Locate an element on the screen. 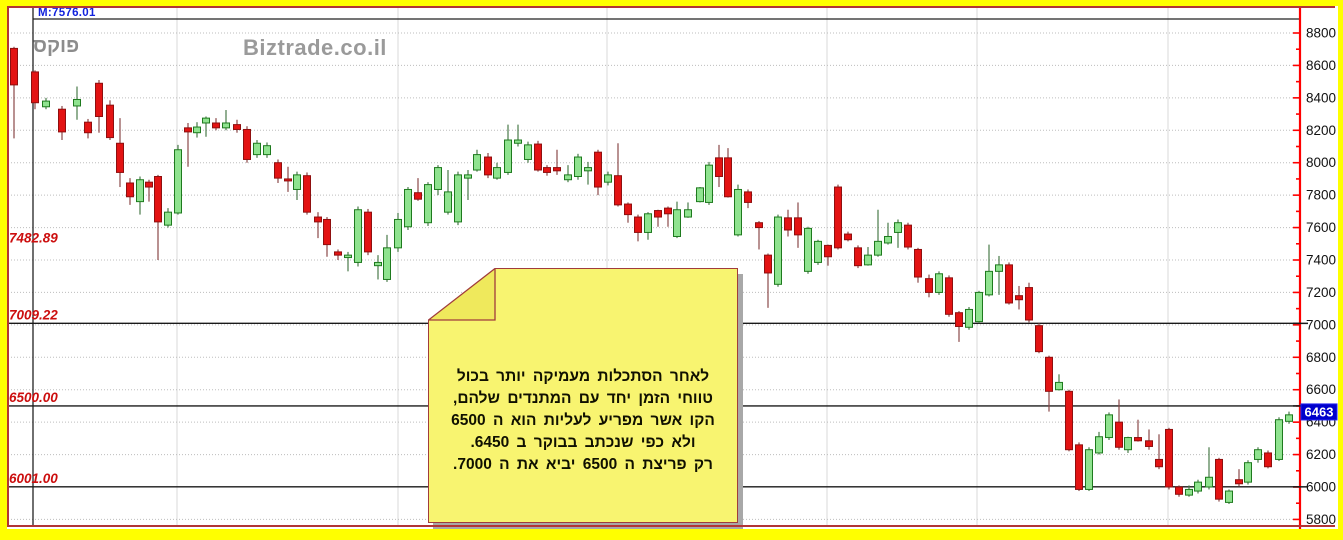 This screenshot has width=1343, height=540. note-line: לאחר הסתכלות מעמיקה יותר בכול is located at coordinates (583, 376).